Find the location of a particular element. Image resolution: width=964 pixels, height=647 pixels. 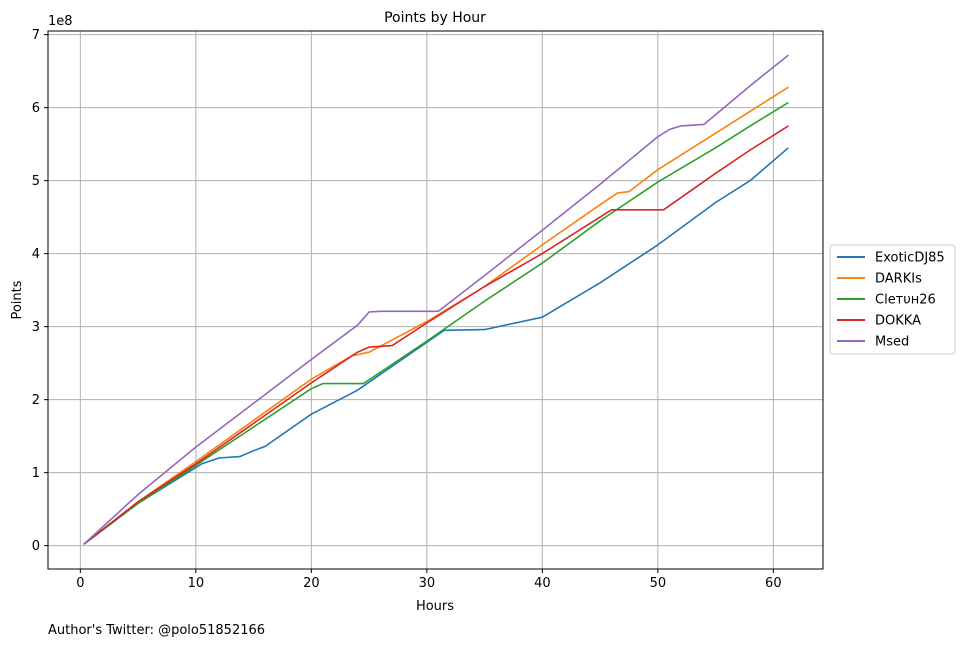

legend-label: DARKIs is located at coordinates (898, 279).